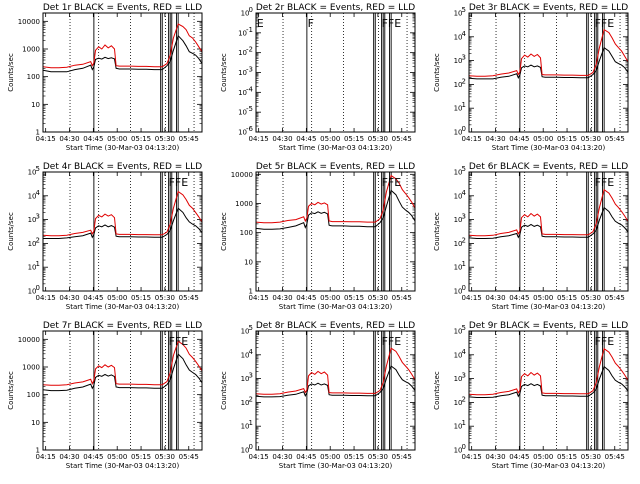 The width and height of the screenshot is (640, 484). I want to click on y-tick-label: 100, so click(33, 77).